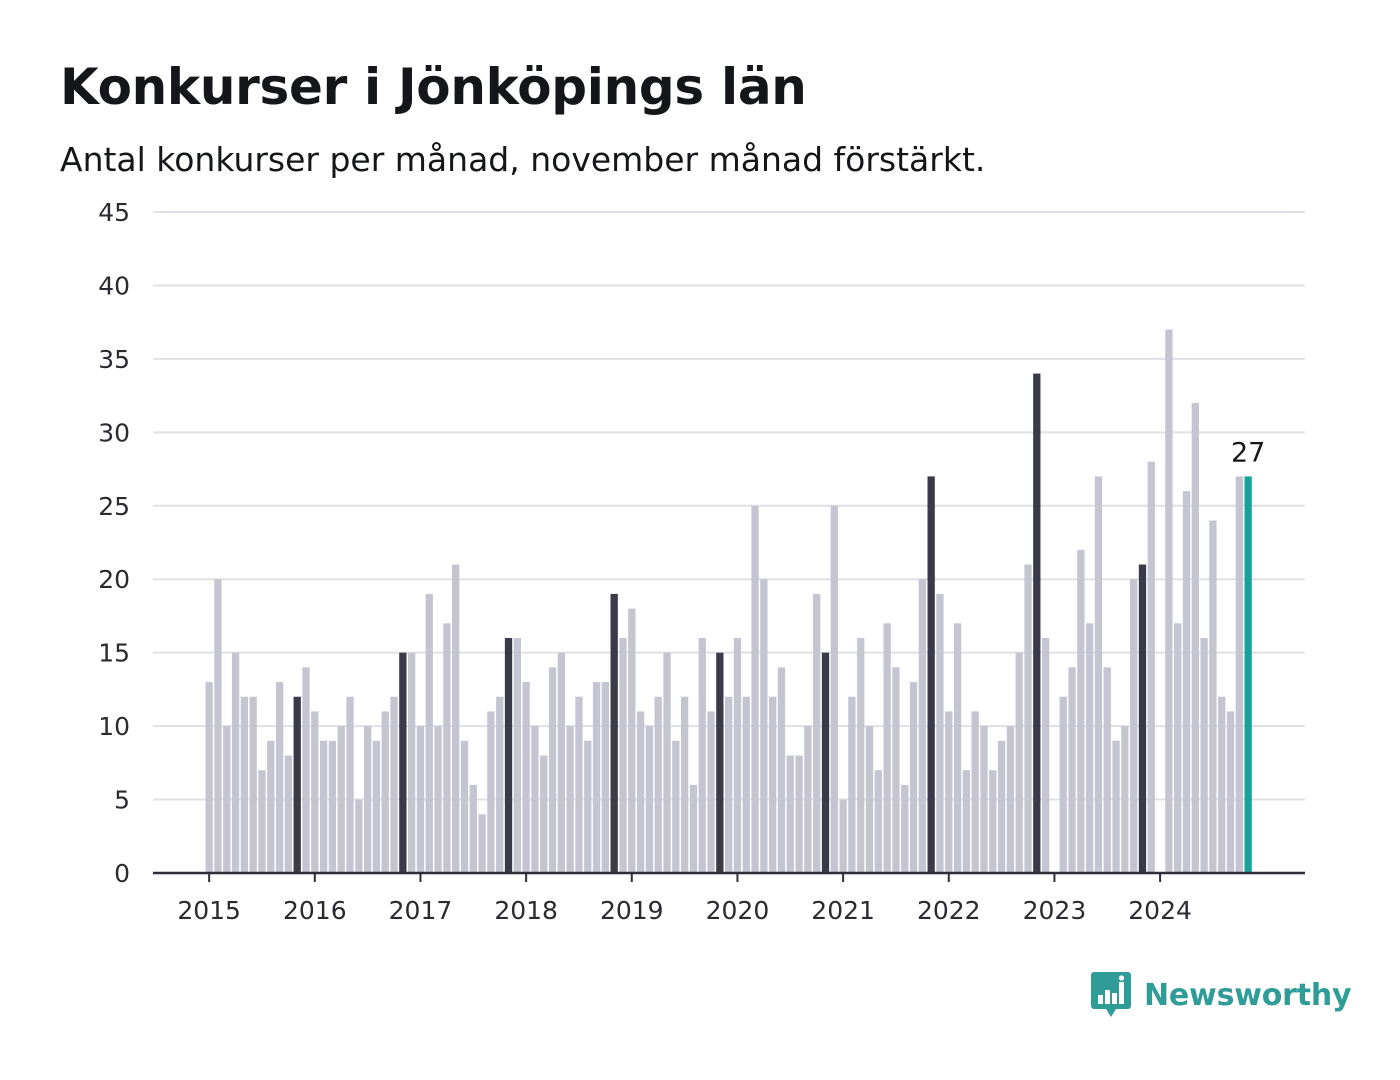 The image size is (1400, 1080). I want to click on y-tick-label: 40, so click(114, 285).